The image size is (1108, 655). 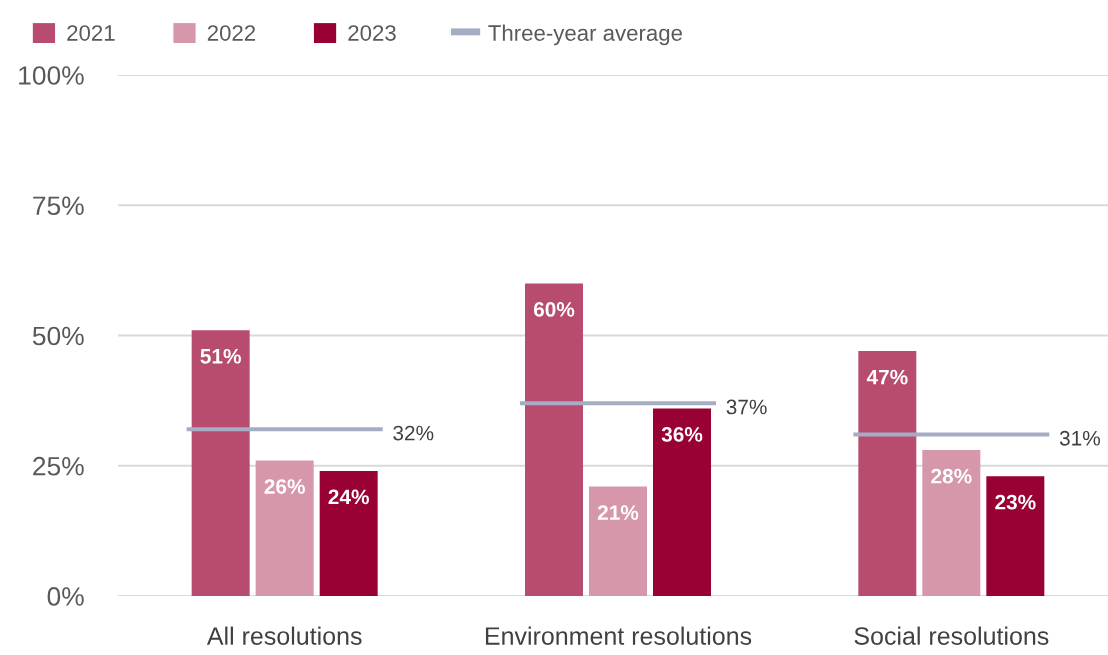 What do you see at coordinates (887, 377) in the screenshot?
I see `data-label: 47%` at bounding box center [887, 377].